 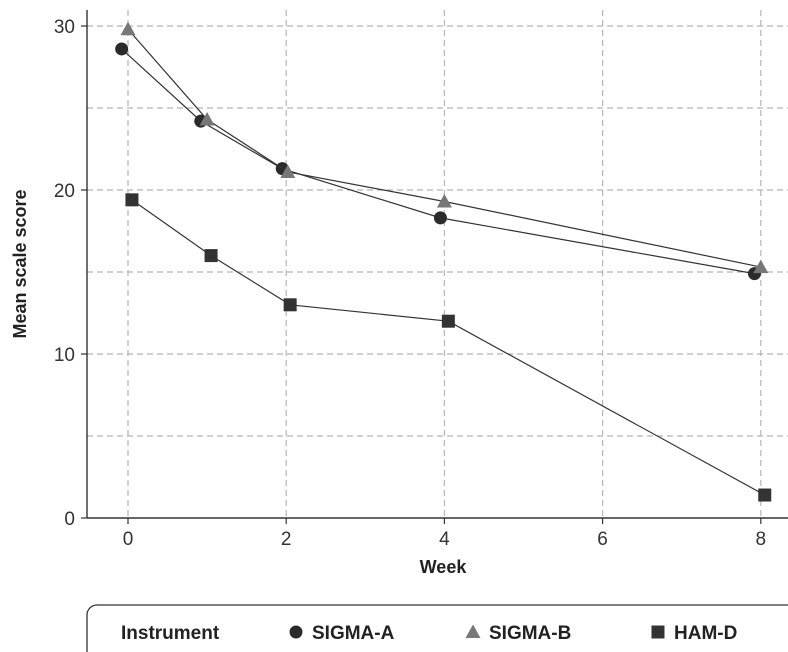 What do you see at coordinates (69, 519) in the screenshot?
I see `y-tick-label: 0` at bounding box center [69, 519].